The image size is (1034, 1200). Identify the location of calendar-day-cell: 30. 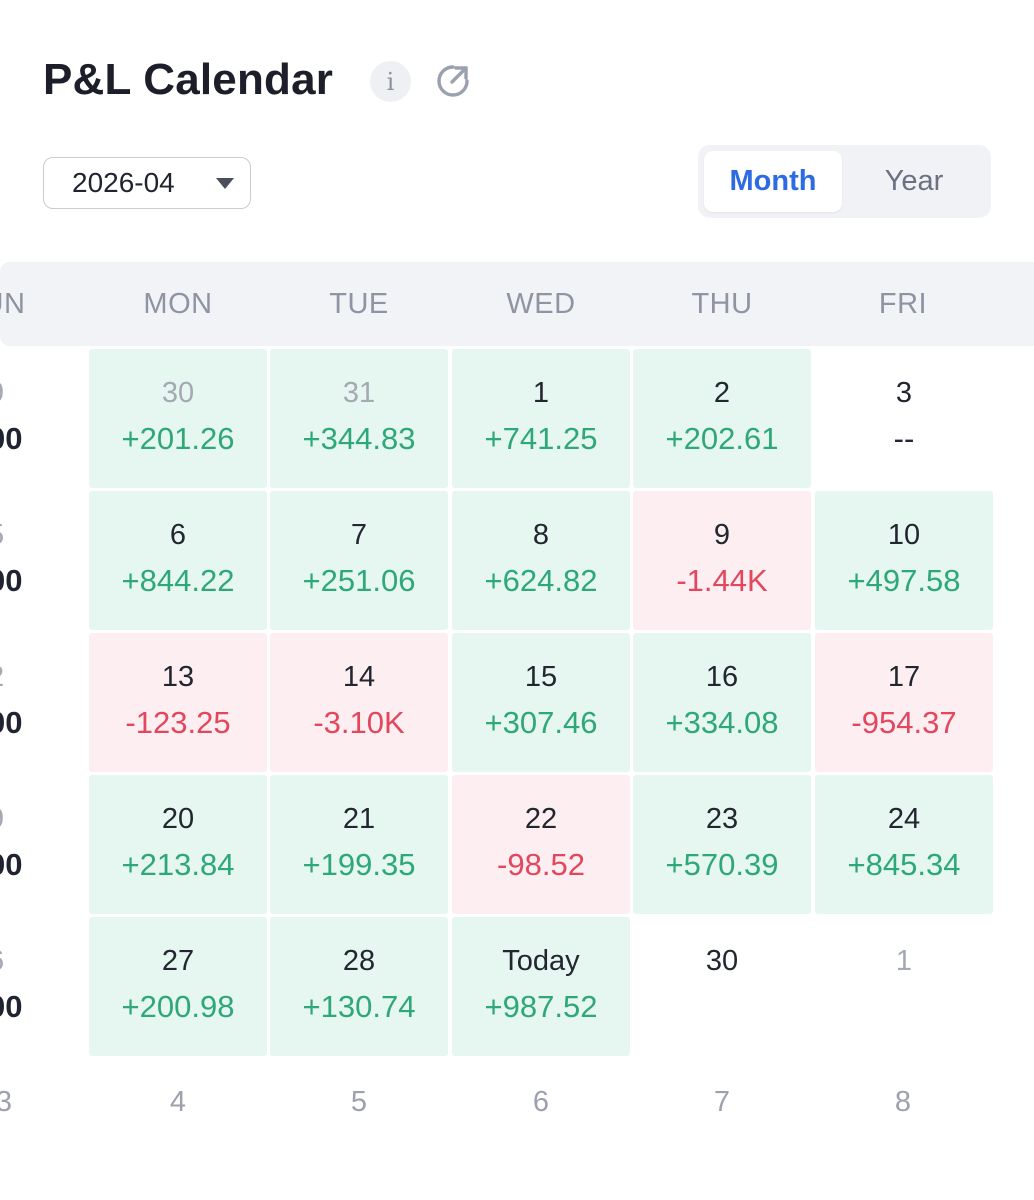
(722, 986).